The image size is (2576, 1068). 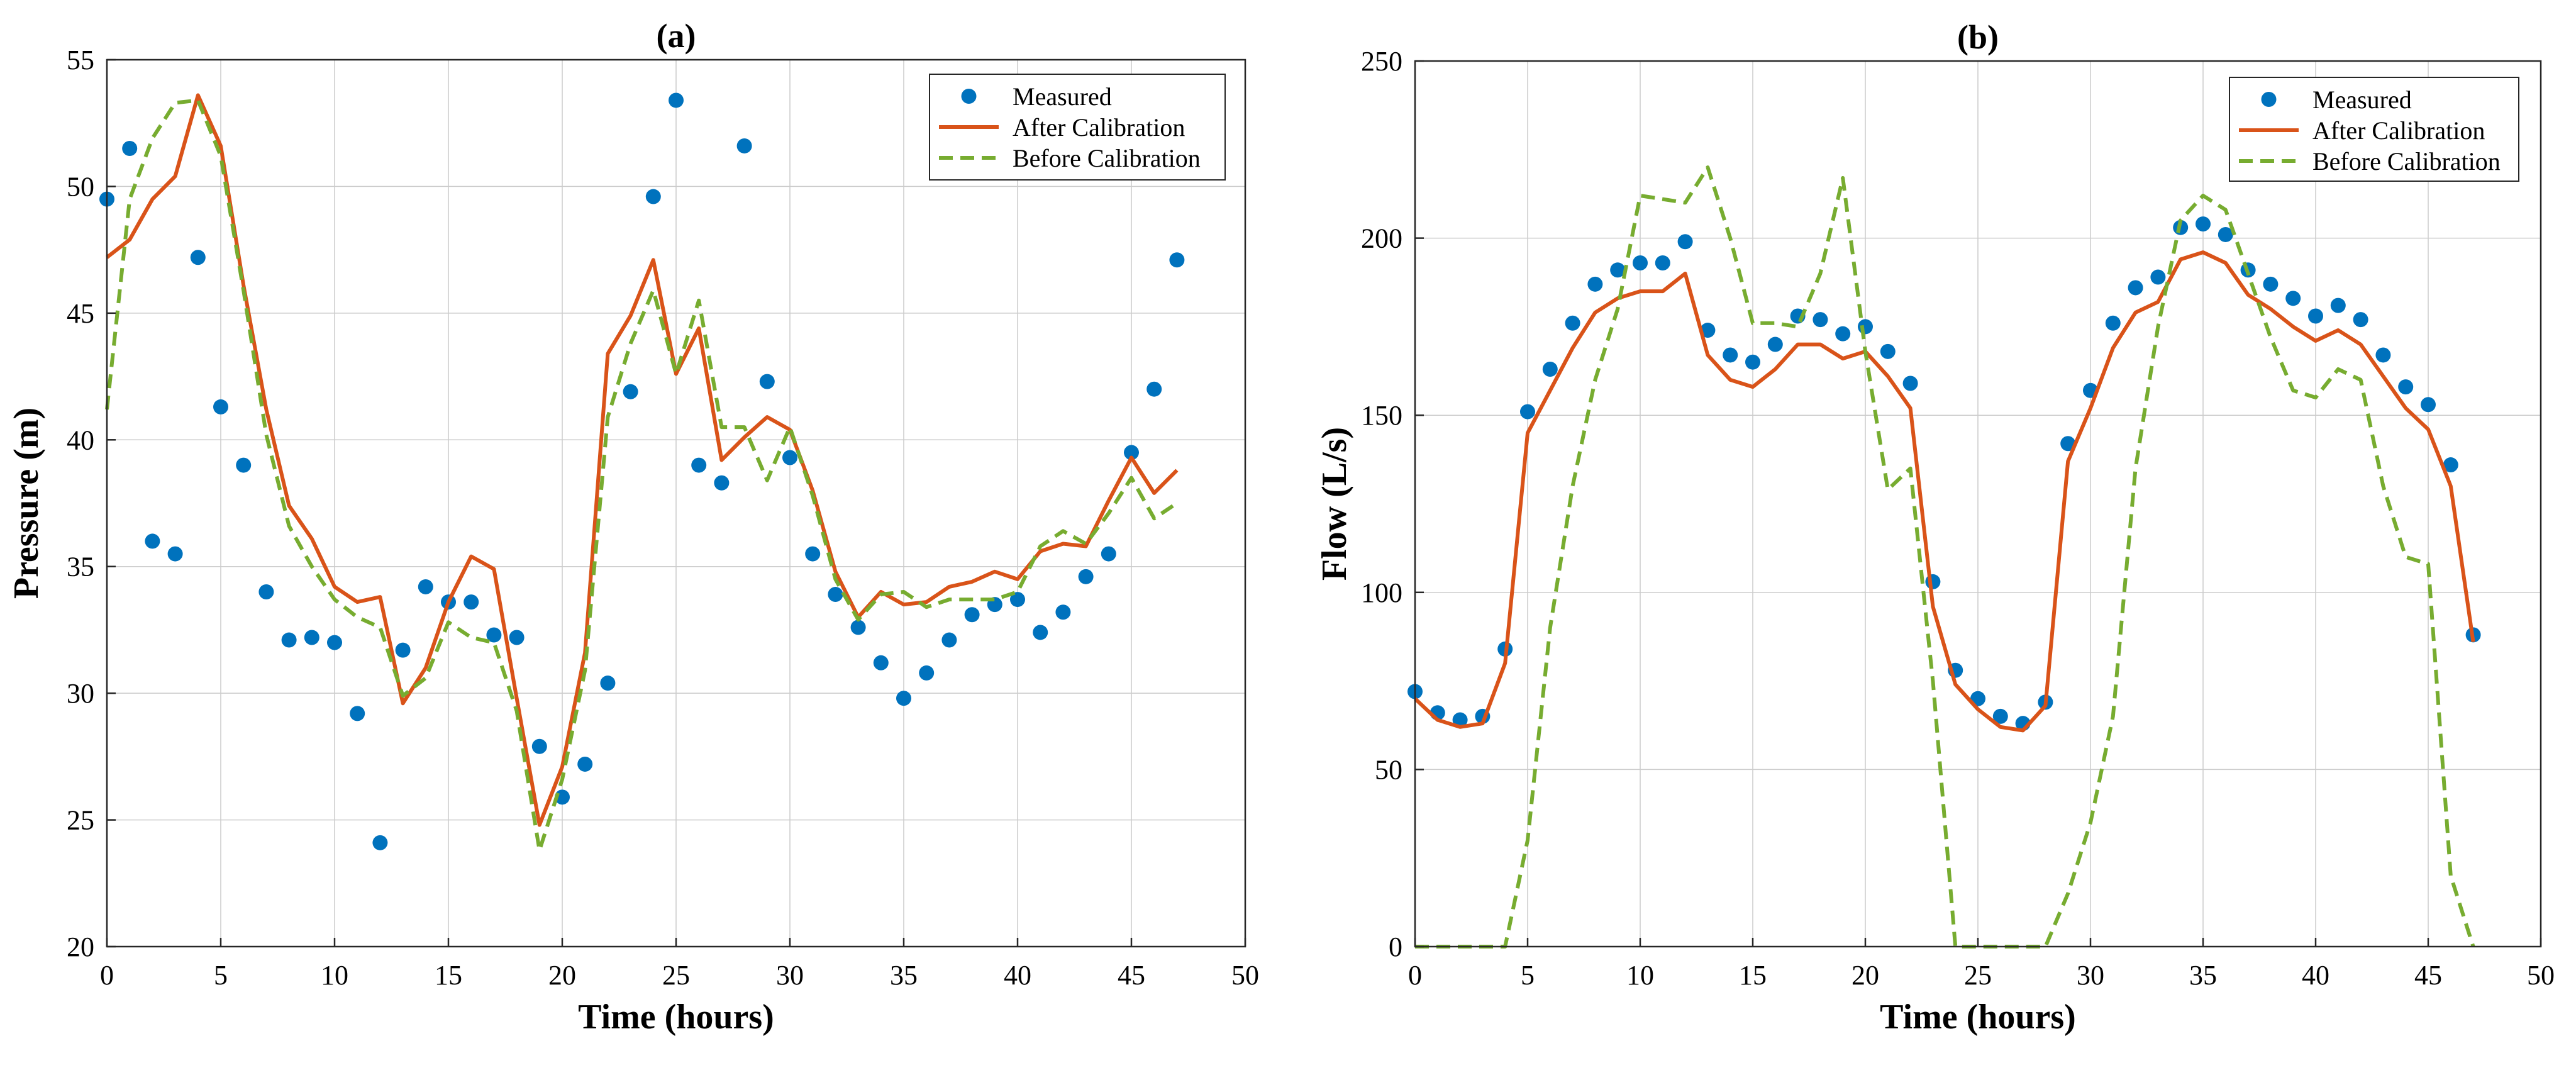 I want to click on y-tick-label: 45, so click(x=80, y=313).